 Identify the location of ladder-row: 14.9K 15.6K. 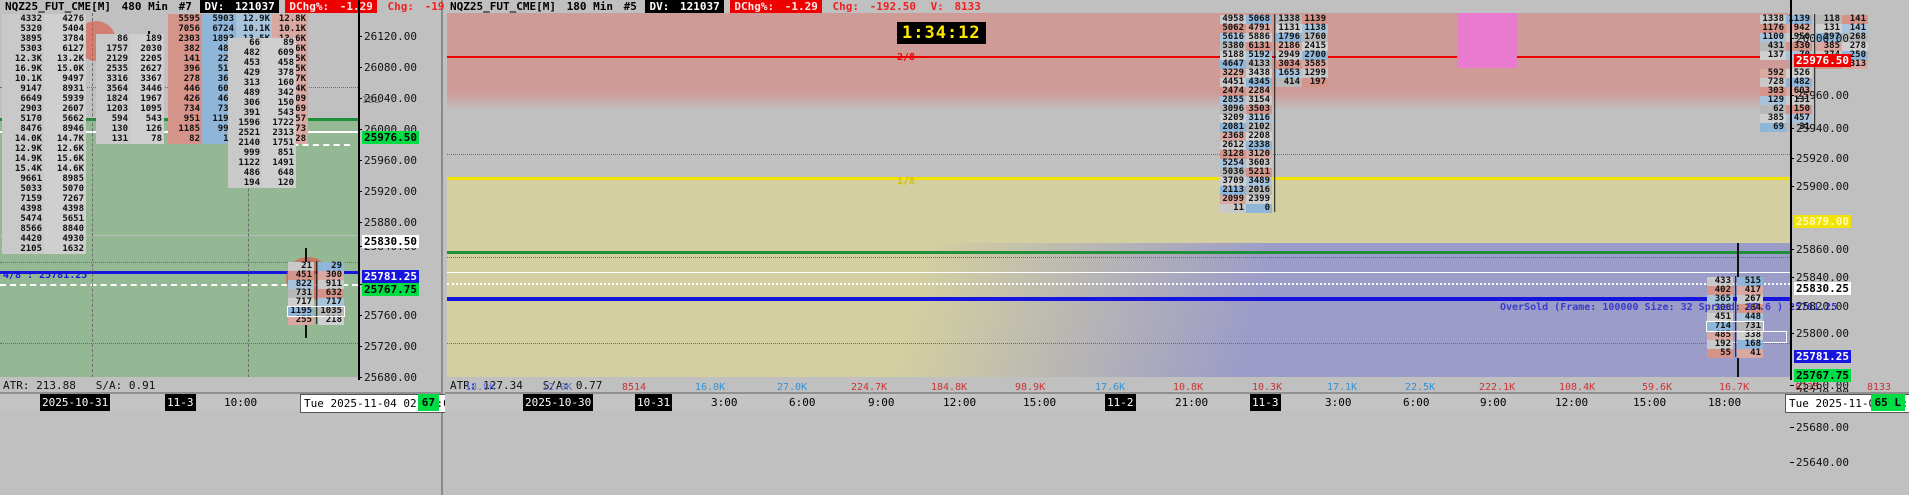
(46, 159).